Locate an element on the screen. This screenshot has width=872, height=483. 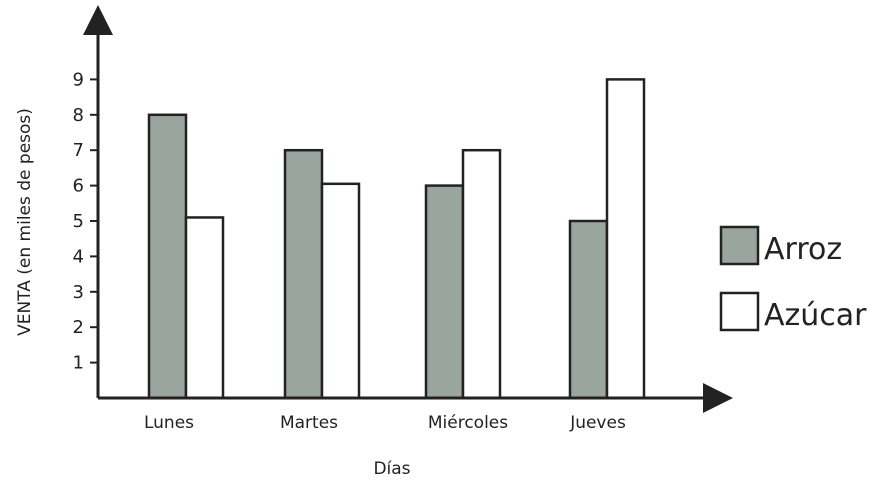
legend-label: Azúcar is located at coordinates (815, 315).